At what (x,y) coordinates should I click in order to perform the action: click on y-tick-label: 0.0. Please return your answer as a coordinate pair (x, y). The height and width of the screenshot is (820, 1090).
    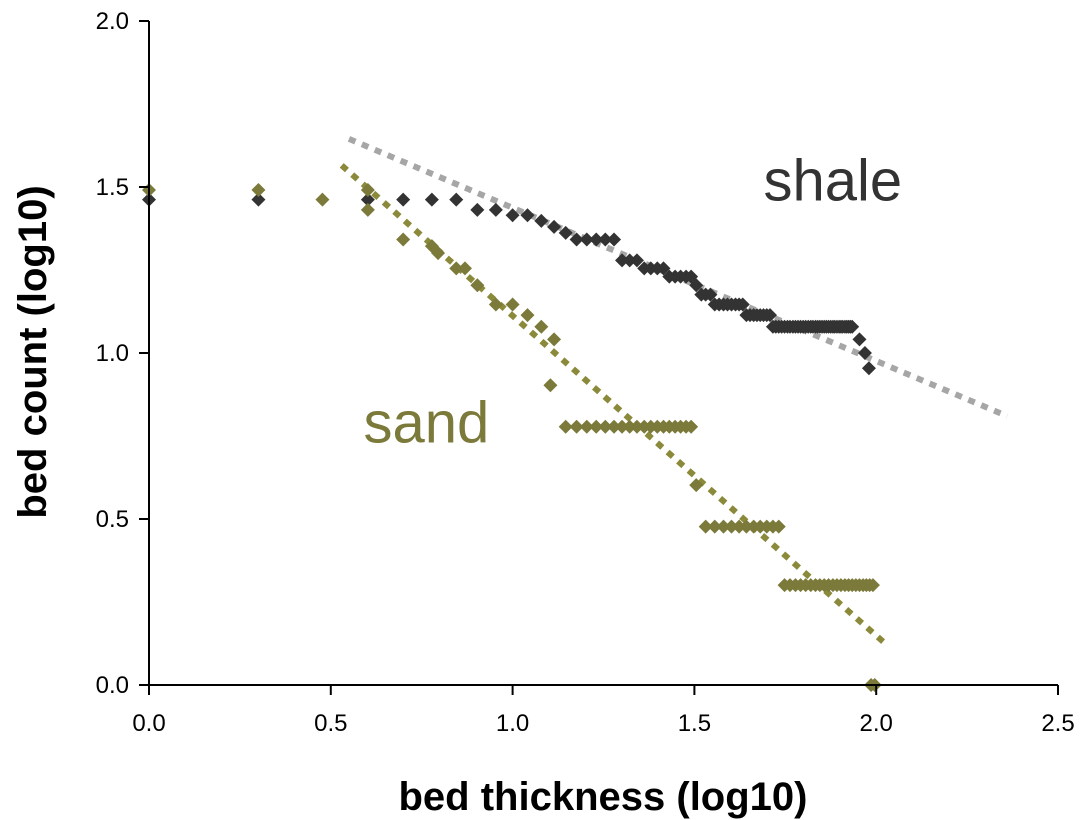
    Looking at the image, I should click on (112, 685).